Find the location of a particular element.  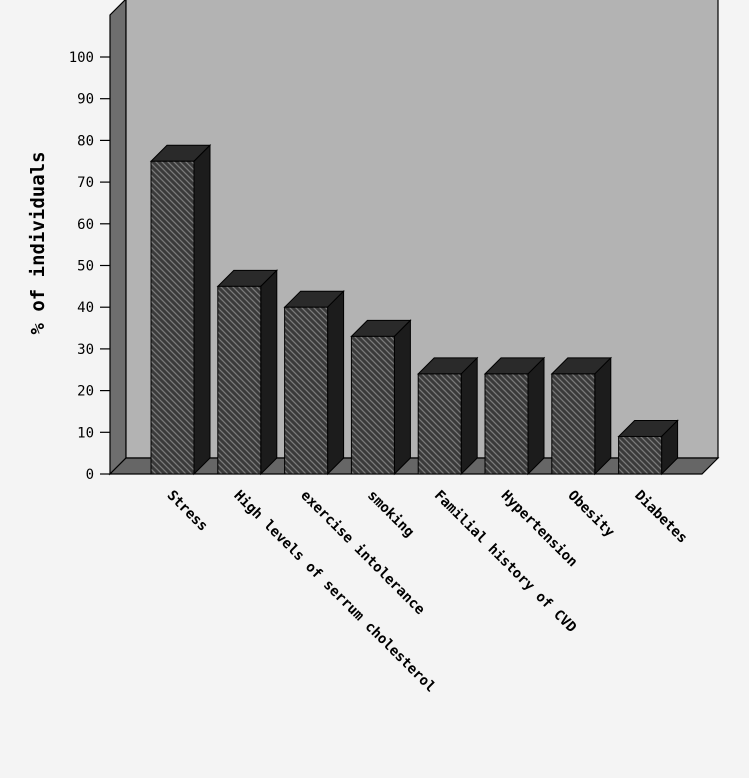

y-tick-label: 10 is located at coordinates (85, 433).